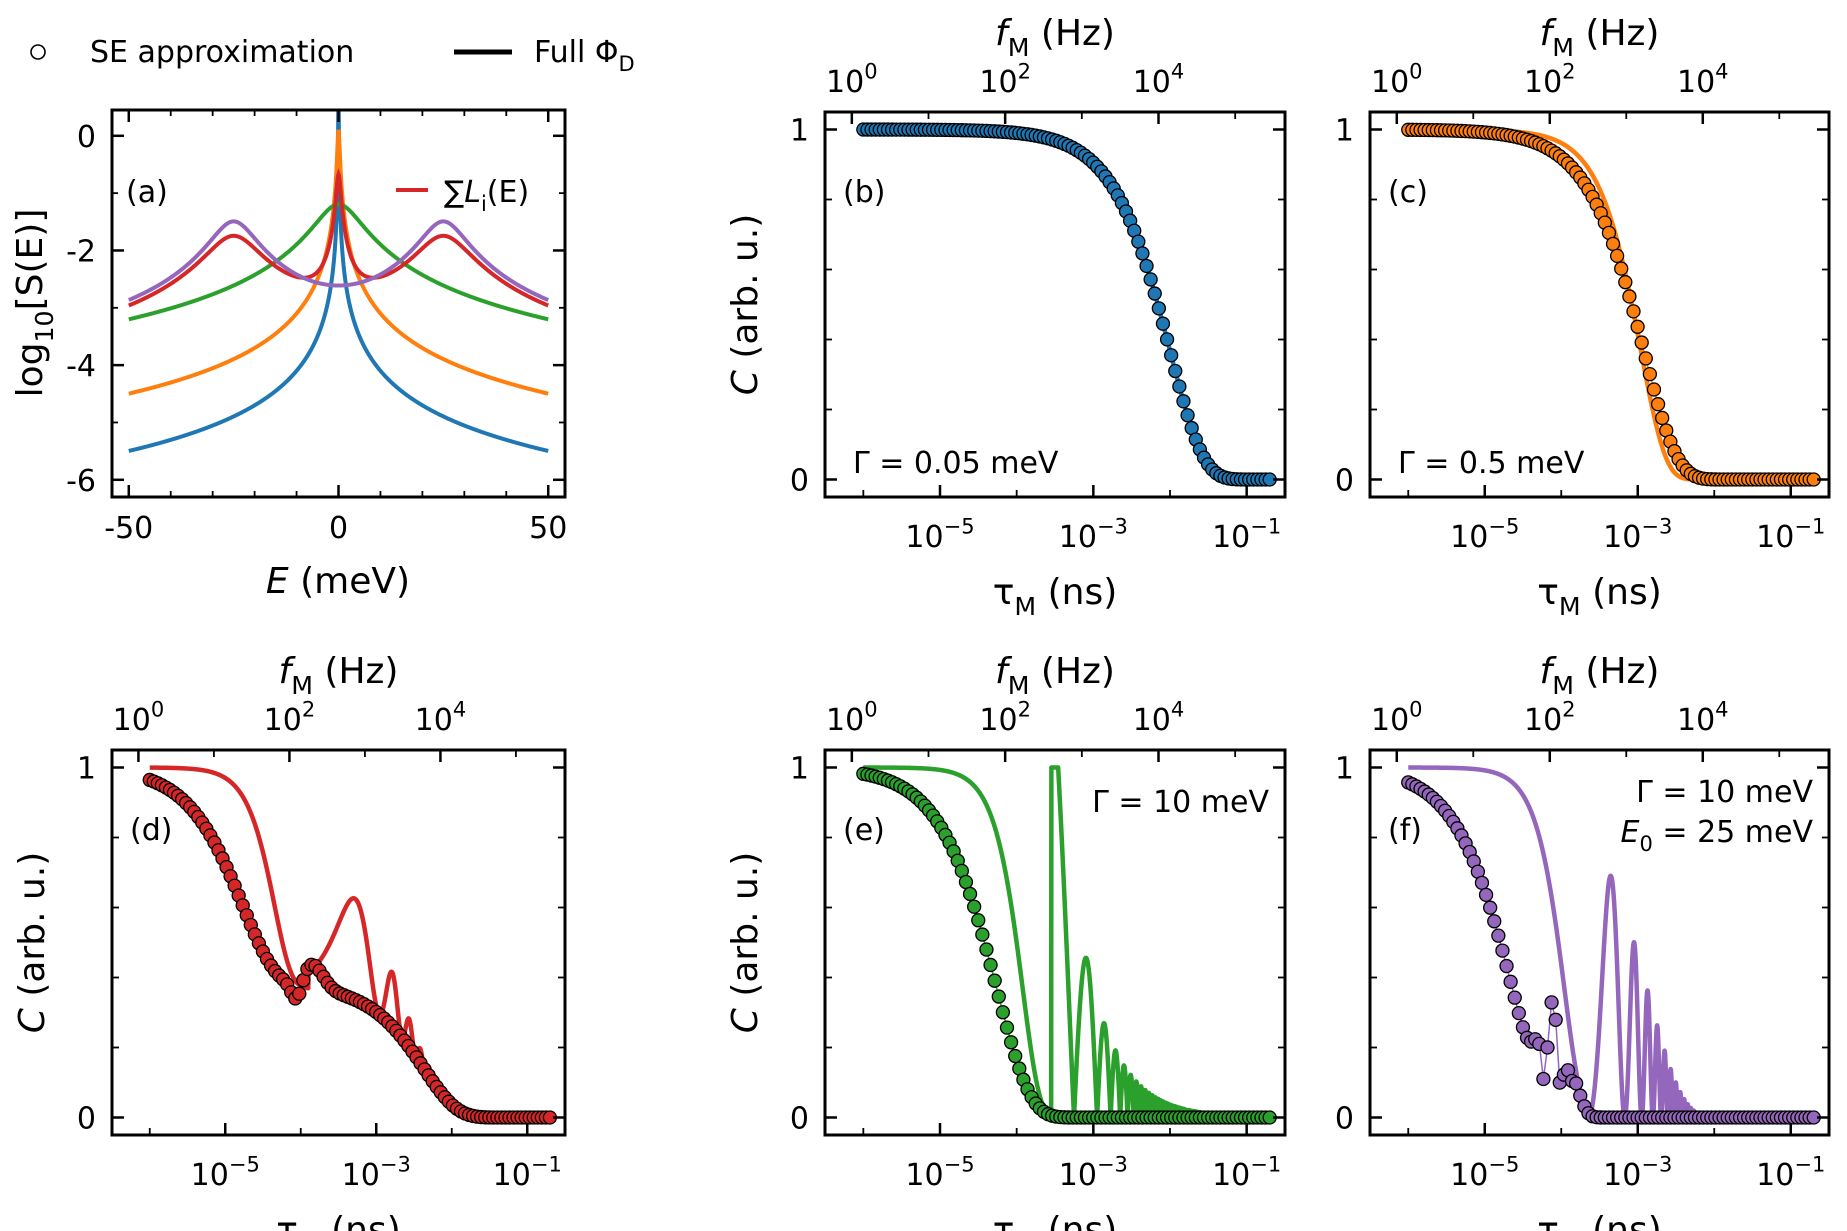 This screenshot has height=1231, width=1847. I want to click on x-axis-label-c: τM (ns), so click(1599, 596).